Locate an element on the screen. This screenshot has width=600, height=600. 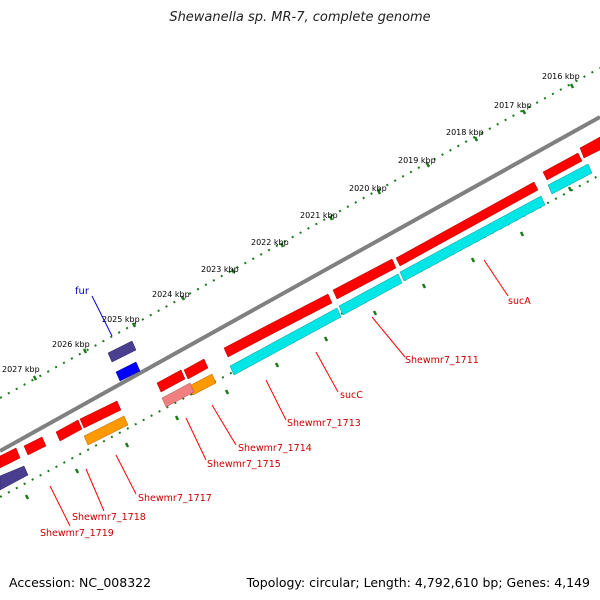
gene-label-1719: Shewmr7_1719 is located at coordinates (77, 533).